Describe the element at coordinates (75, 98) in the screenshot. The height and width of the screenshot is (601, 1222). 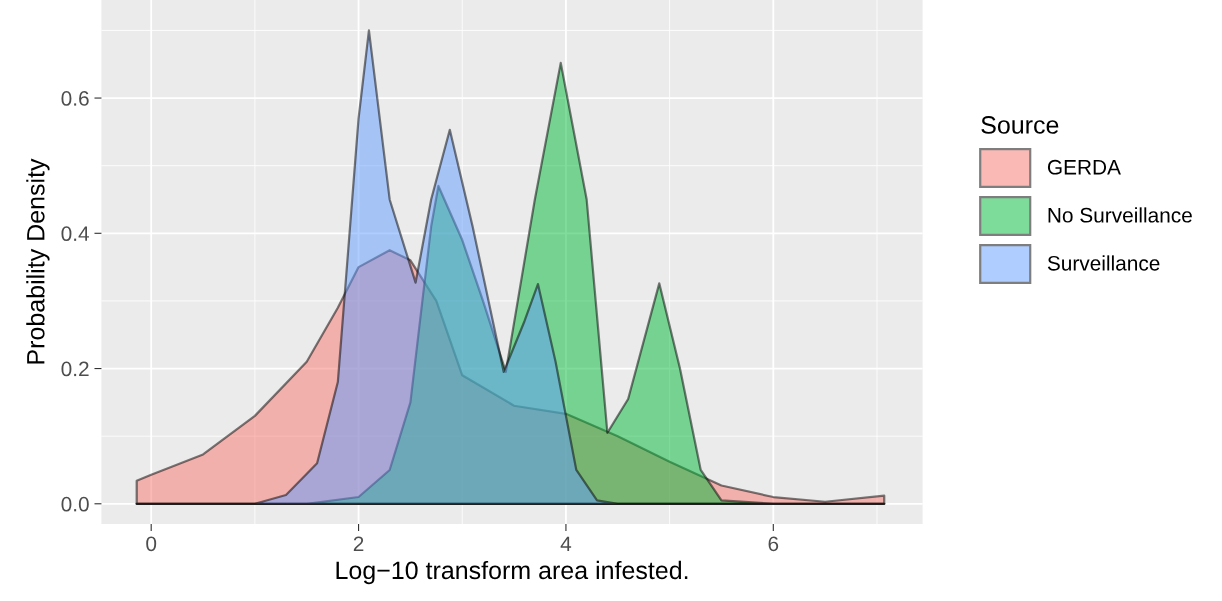
I see `y-tick-label: 0.6` at that location.